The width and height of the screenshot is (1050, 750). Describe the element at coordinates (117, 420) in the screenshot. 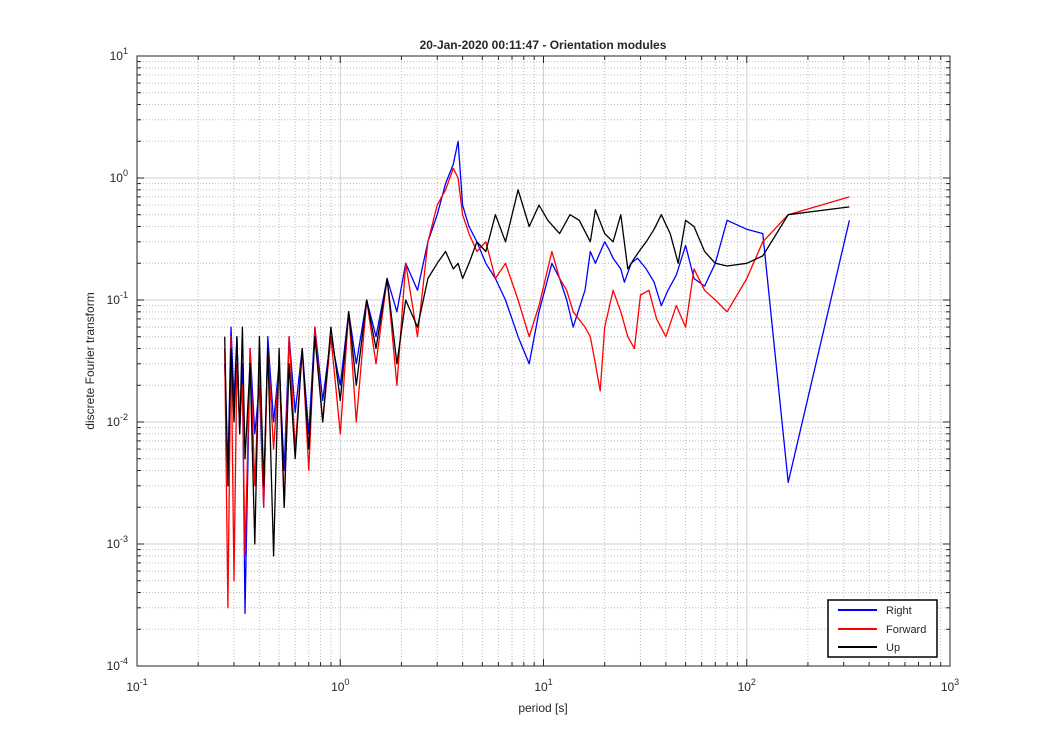

I see `y-tick-label: 10⁻²` at that location.